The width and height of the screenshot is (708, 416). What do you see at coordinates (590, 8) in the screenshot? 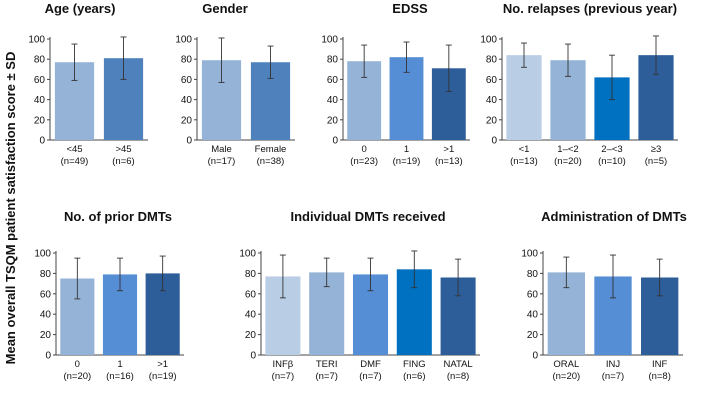
I see `panel-title: No. relapses (previous year)` at bounding box center [590, 8].